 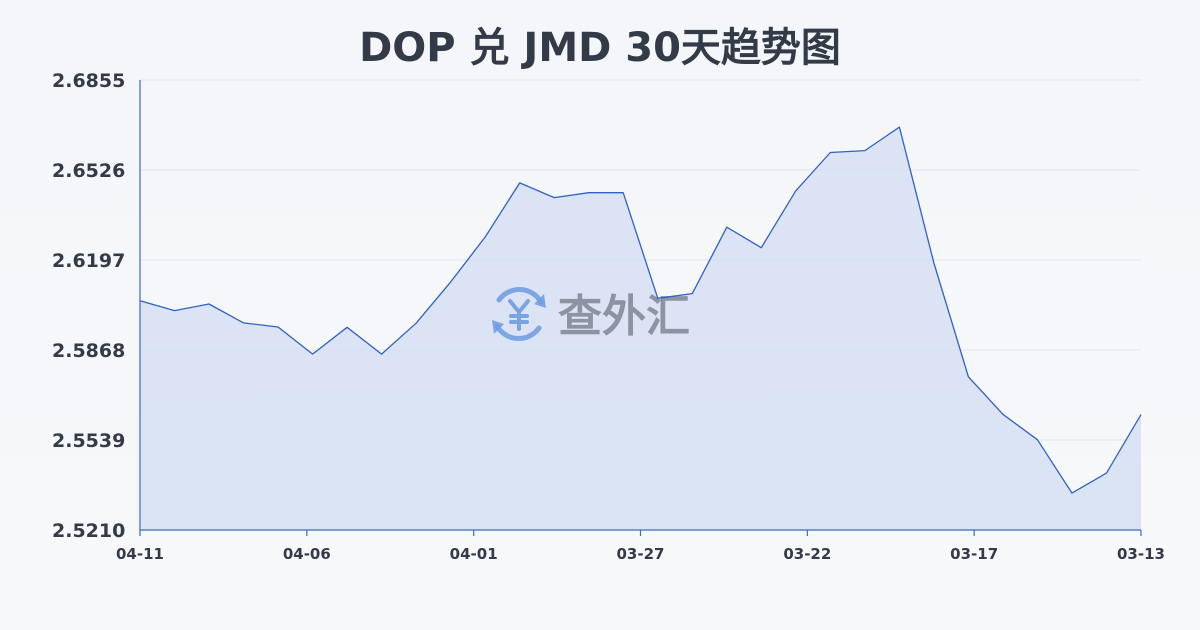 What do you see at coordinates (88, 261) in the screenshot?
I see `y-tick-label: 2.6197` at bounding box center [88, 261].